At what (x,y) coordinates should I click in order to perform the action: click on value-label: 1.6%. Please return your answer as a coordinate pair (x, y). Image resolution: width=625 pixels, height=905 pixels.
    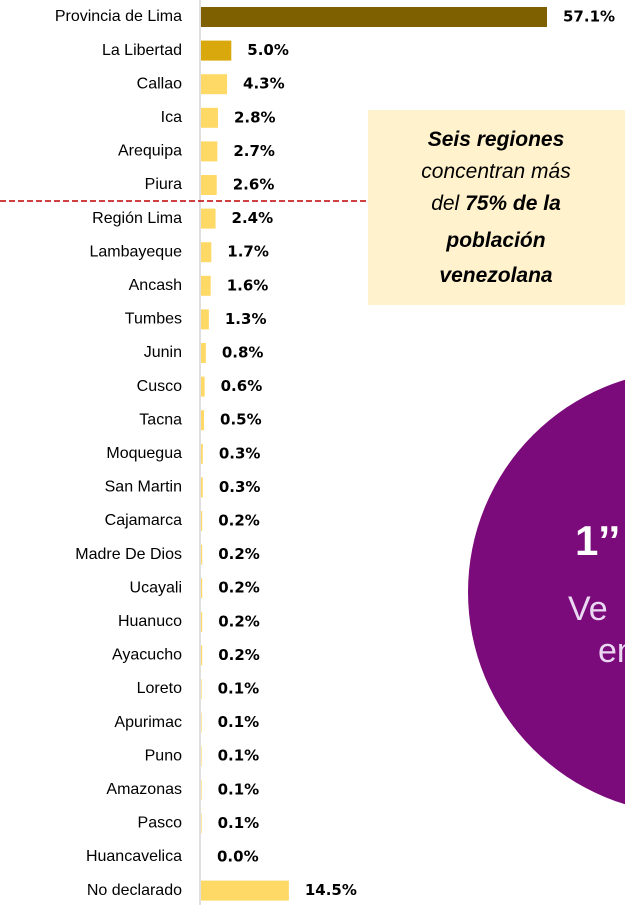
    Looking at the image, I should click on (248, 285).